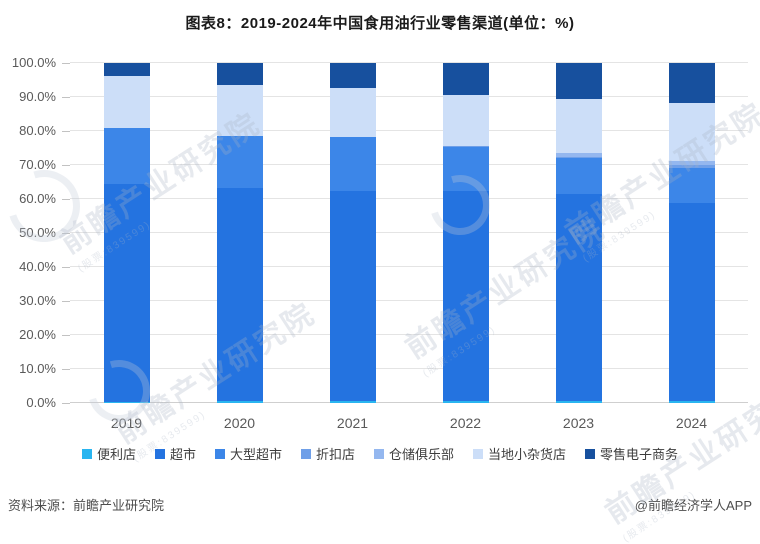 This screenshot has width=760, height=544. Describe the element at coordinates (639, 453) in the screenshot. I see `legend-label: 零售电子商务` at that location.